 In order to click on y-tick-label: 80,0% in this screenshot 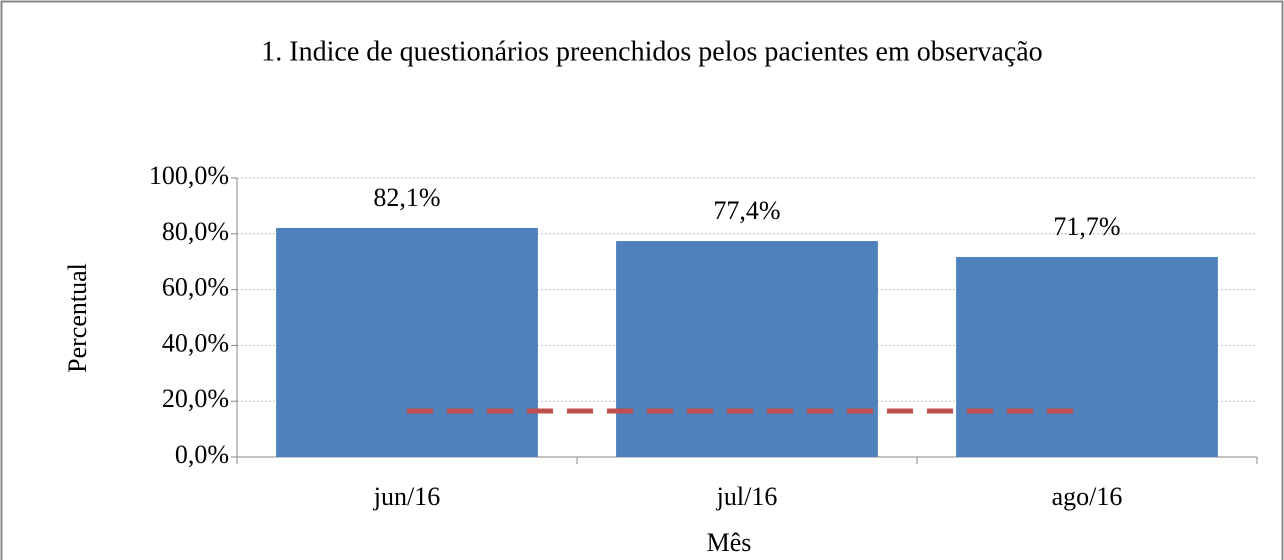, I will do `click(195, 231)`.